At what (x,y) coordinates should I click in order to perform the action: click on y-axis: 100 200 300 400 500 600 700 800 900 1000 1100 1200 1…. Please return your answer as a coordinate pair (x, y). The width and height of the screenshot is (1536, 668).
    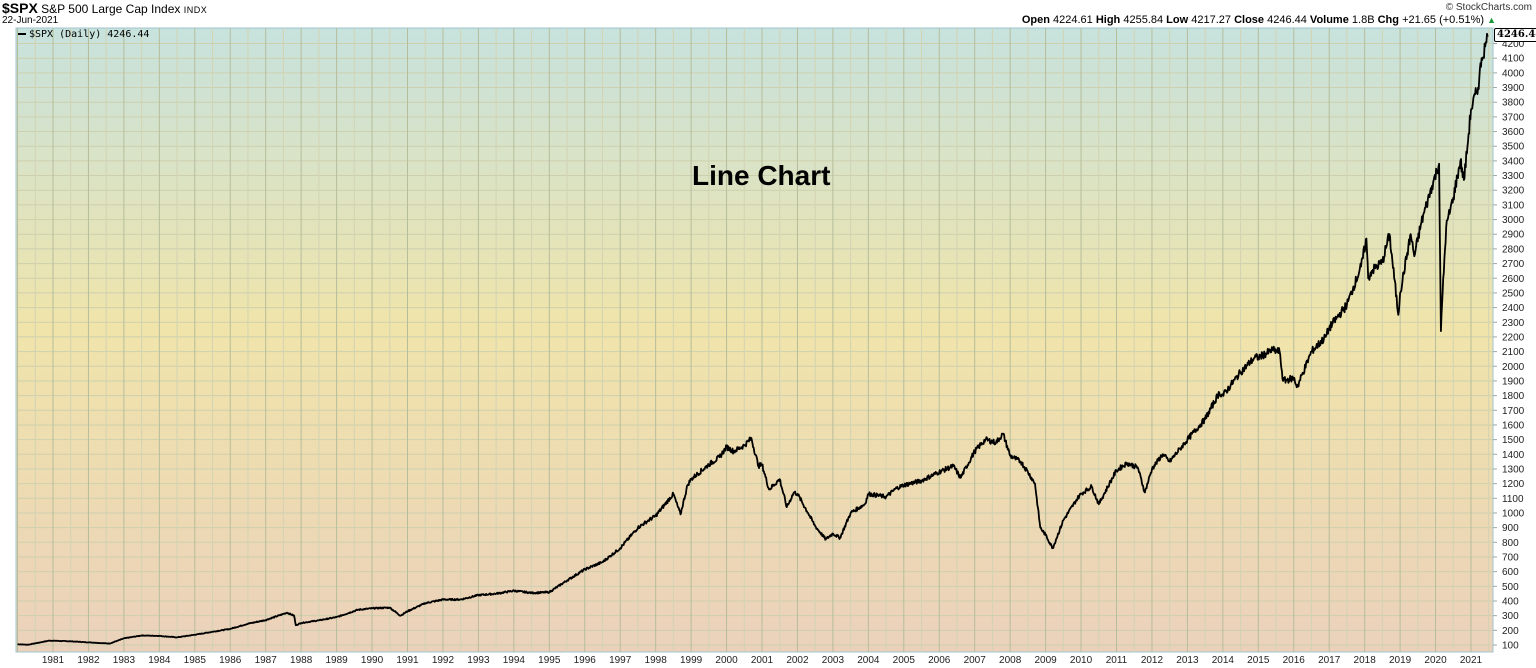
    Looking at the image, I should click on (1509, 345).